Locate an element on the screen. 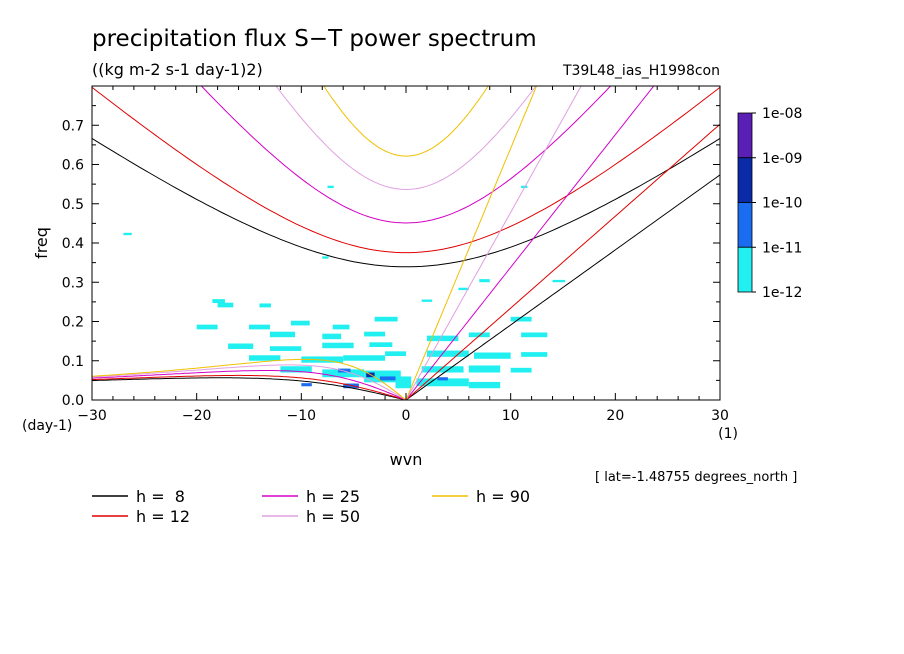  rossby-curve-h90 is located at coordinates (249, 379).